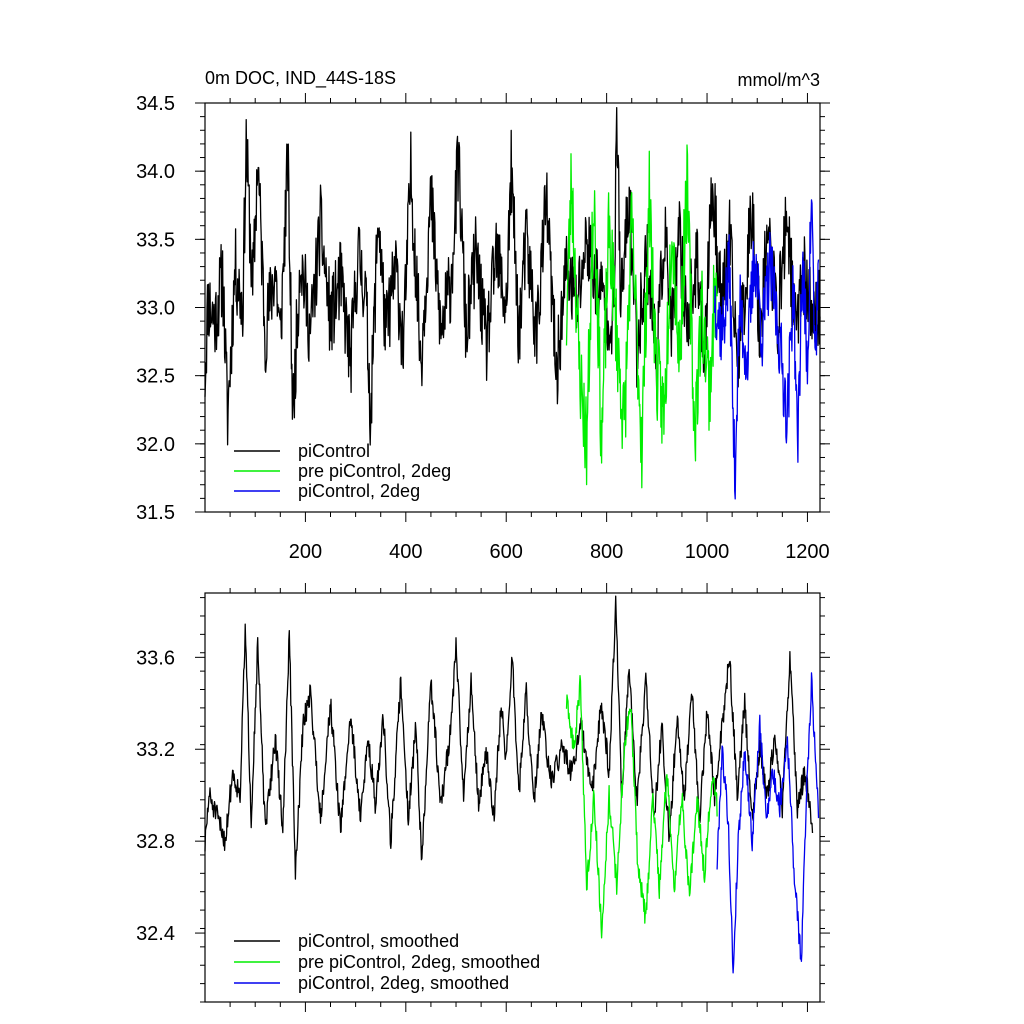 This screenshot has width=1024, height=1024. Describe the element at coordinates (155, 513) in the screenshot. I see `y-tick-label: 31.5` at that location.